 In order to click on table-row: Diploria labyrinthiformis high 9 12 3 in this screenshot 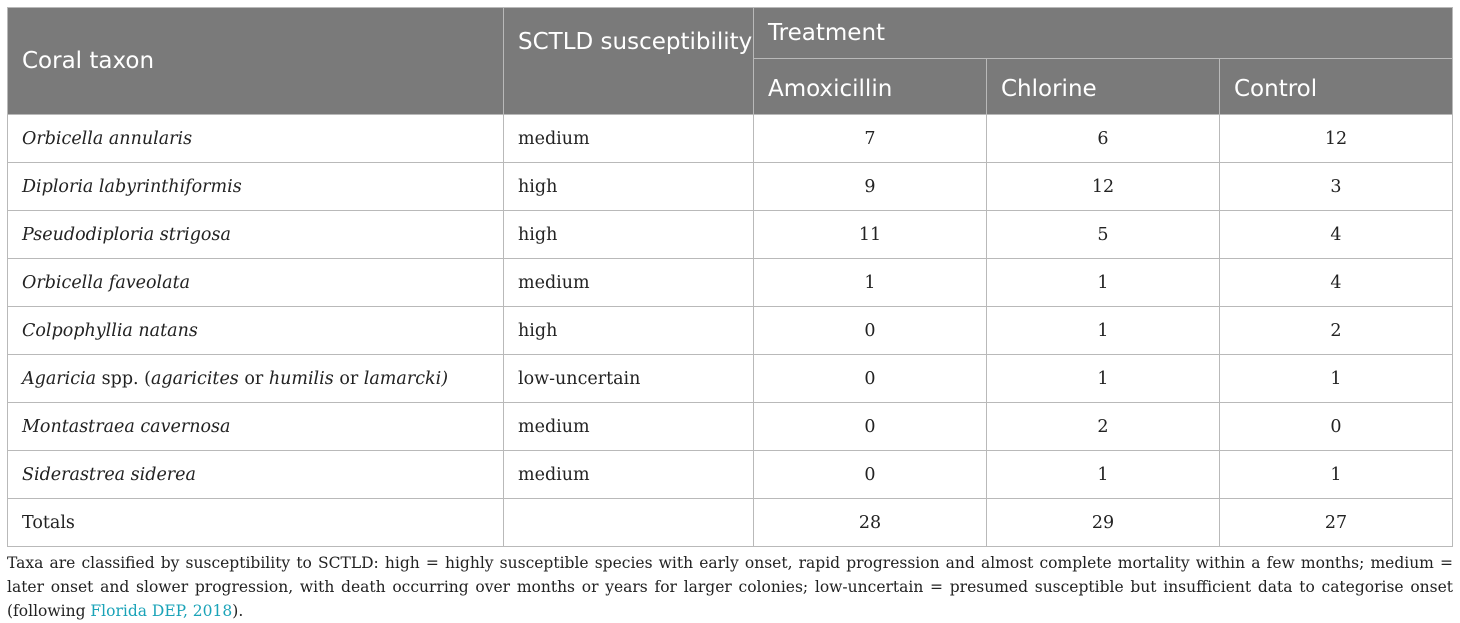, I will do `click(730, 186)`.